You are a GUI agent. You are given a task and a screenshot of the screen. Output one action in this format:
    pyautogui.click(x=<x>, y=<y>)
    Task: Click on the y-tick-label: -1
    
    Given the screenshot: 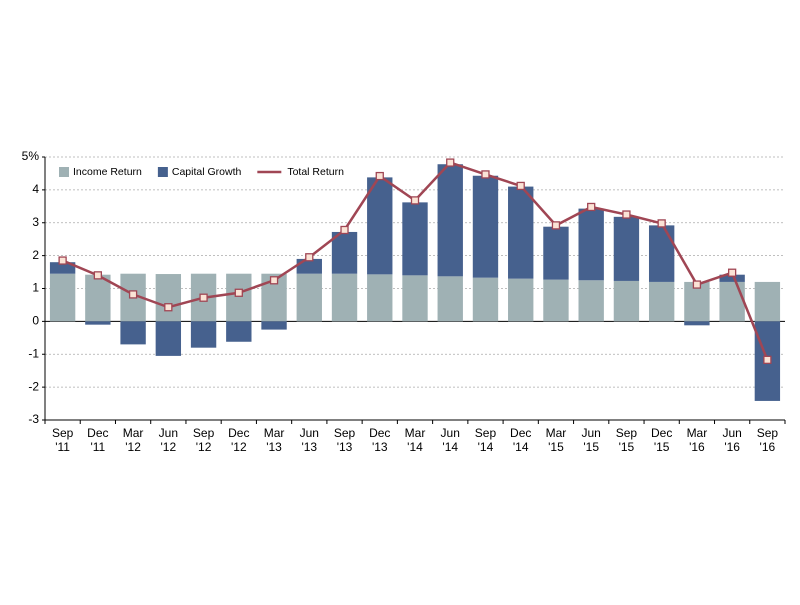 What is the action you would take?
    pyautogui.click(x=33, y=353)
    